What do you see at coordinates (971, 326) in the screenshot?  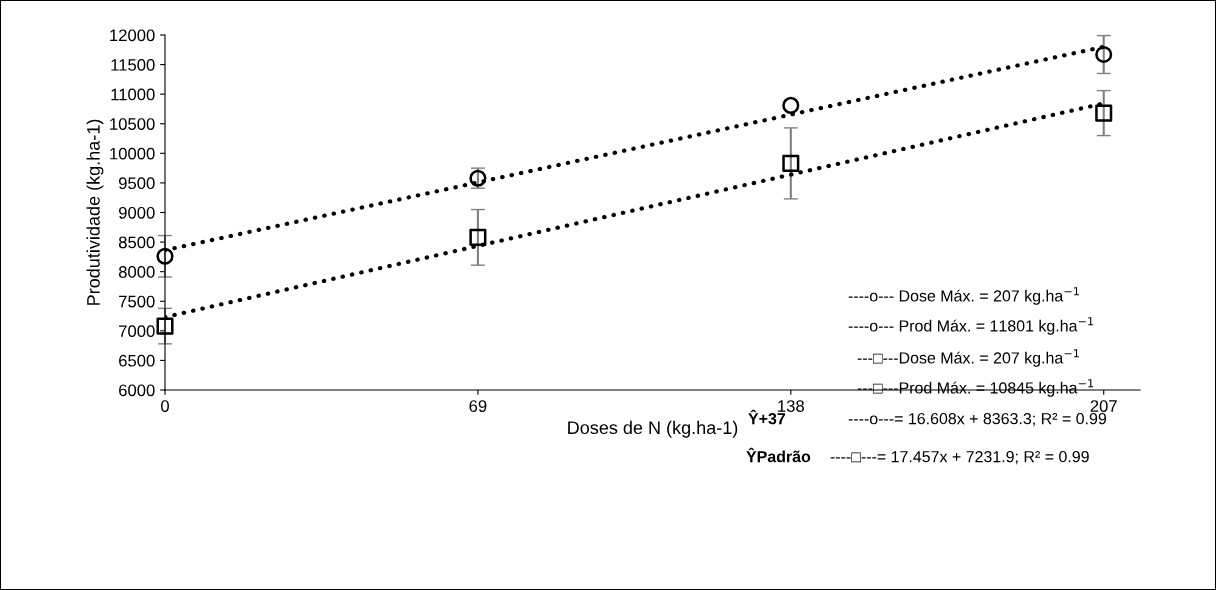 I see `annotation: ----ο--- Prod Máx. = 11801 kg.ha$^{−1}$` at bounding box center [971, 326].